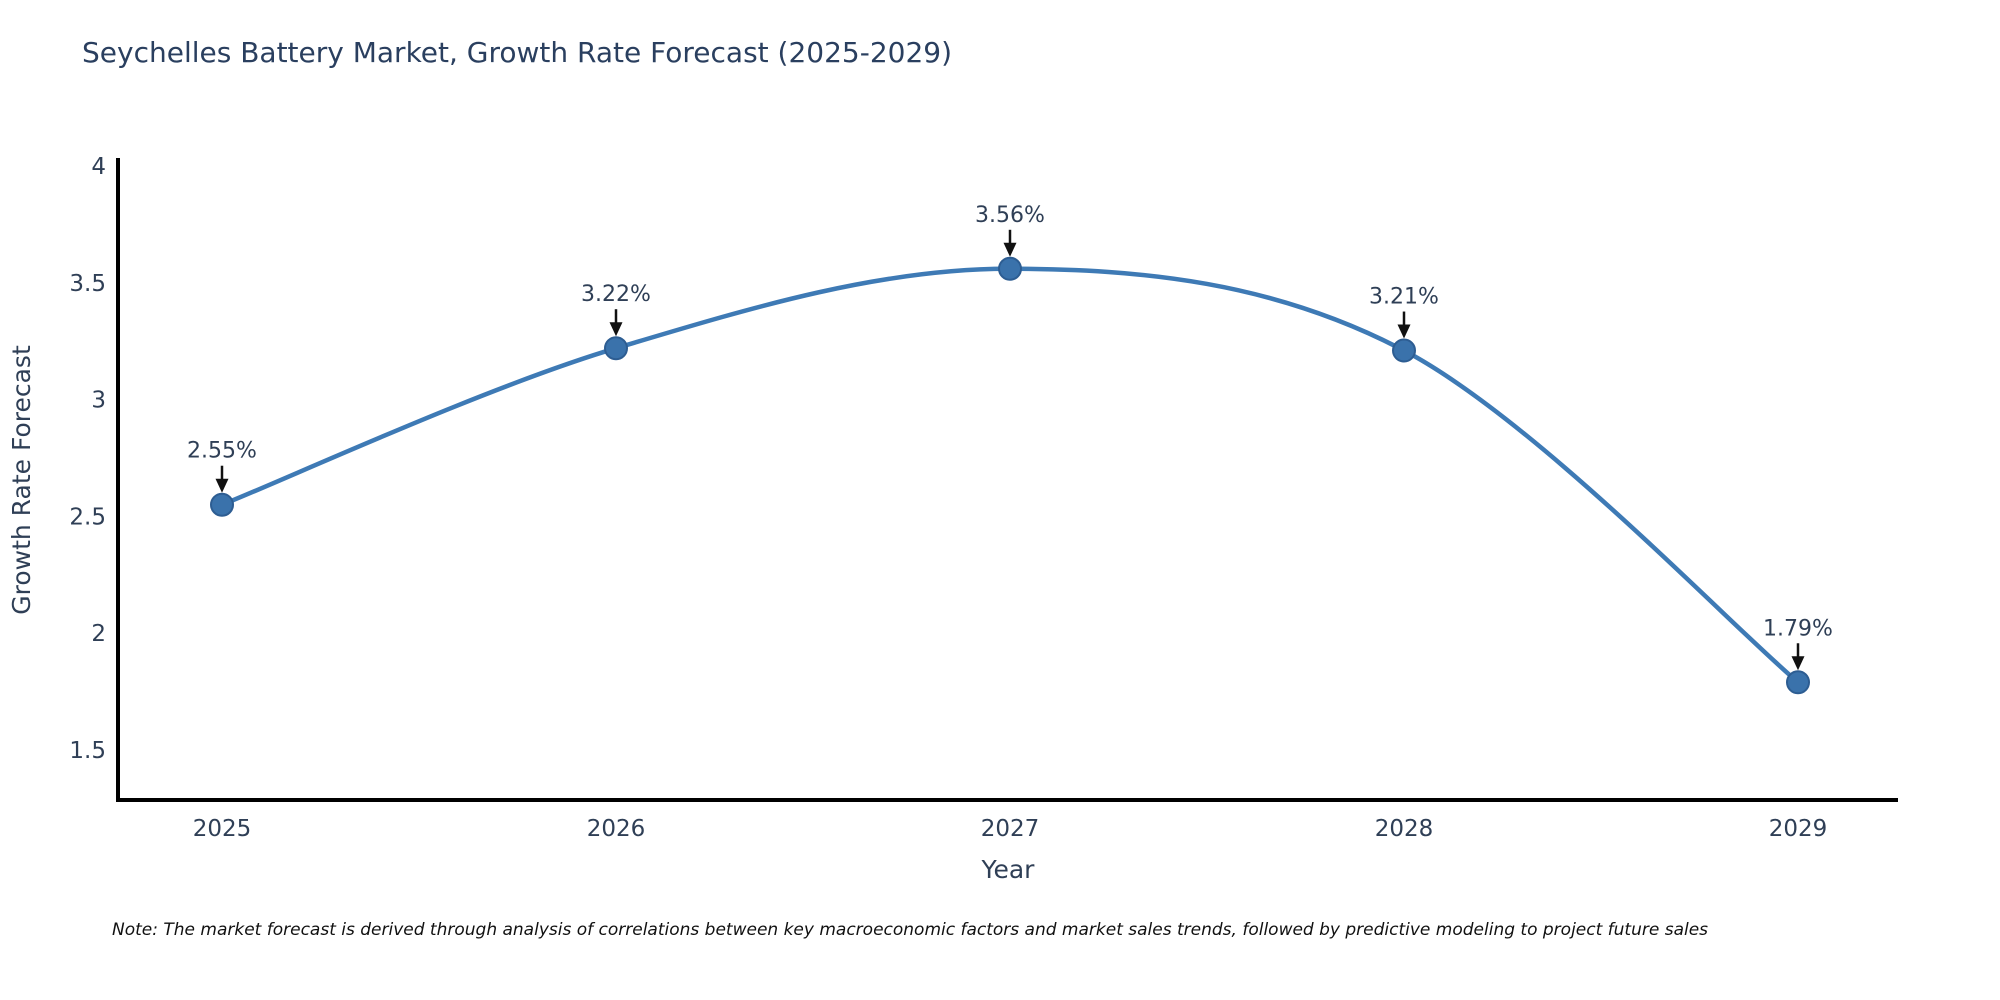 This screenshot has height=1000, width=2000. I want to click on data-point-label: 3.22%, so click(616, 294).